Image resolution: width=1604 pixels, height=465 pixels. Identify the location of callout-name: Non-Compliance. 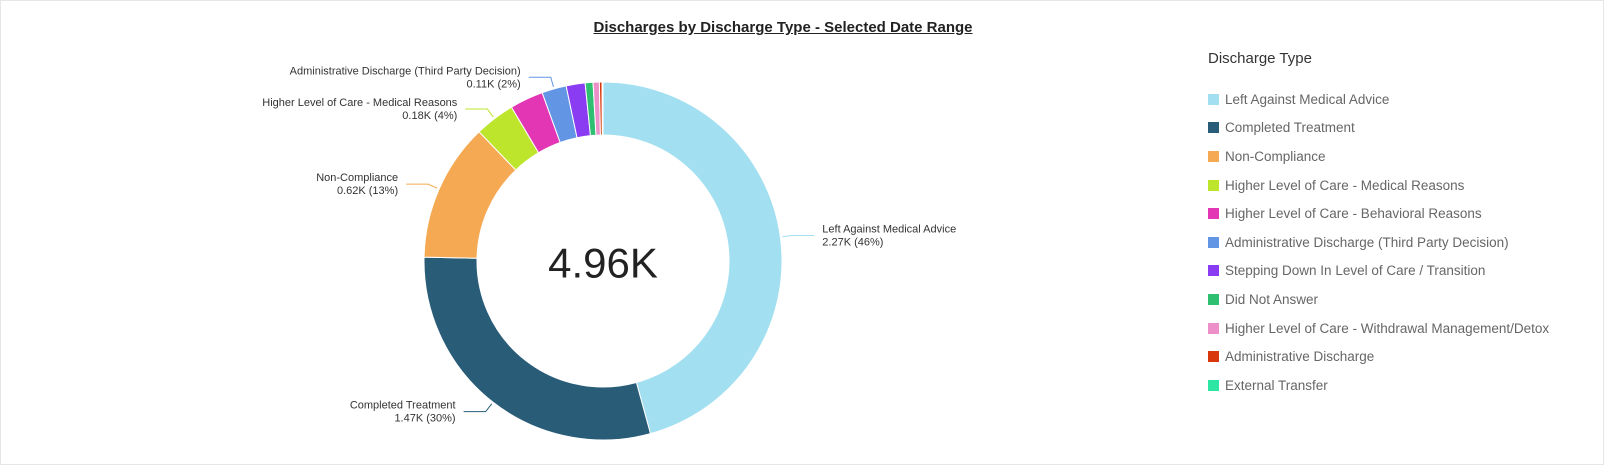
(357, 178).